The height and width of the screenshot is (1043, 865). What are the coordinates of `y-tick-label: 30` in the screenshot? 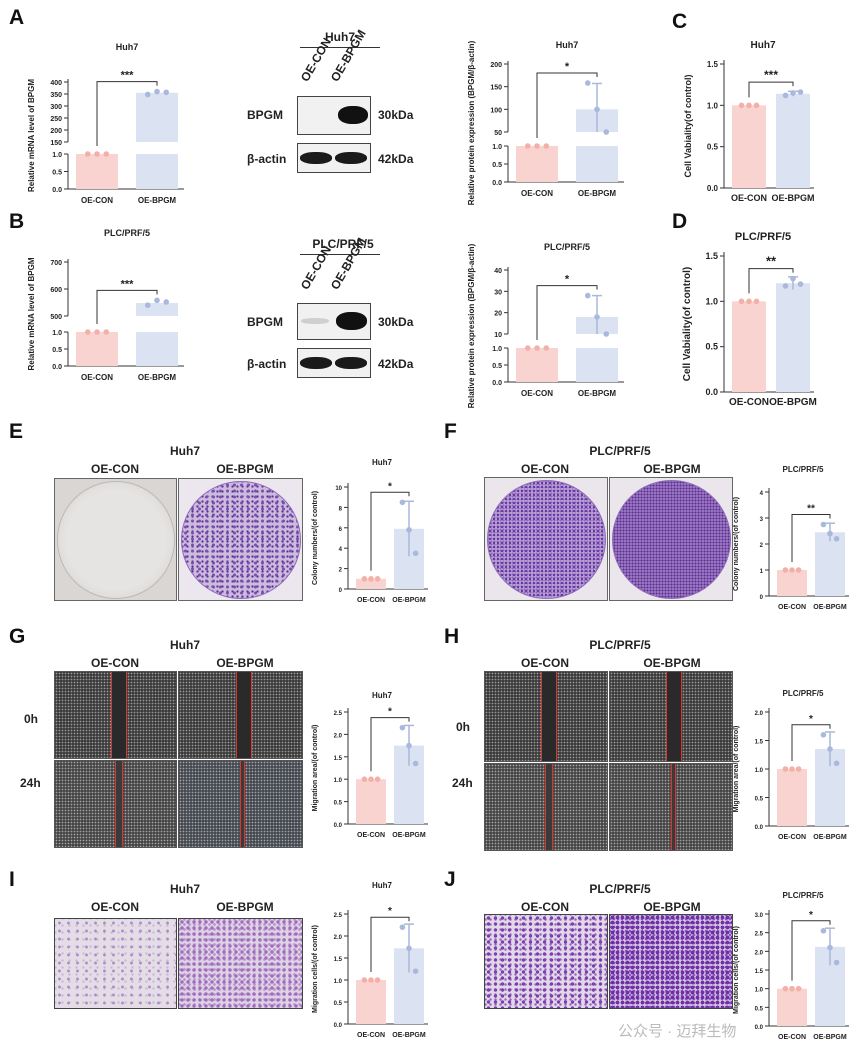 It's located at (498, 292).